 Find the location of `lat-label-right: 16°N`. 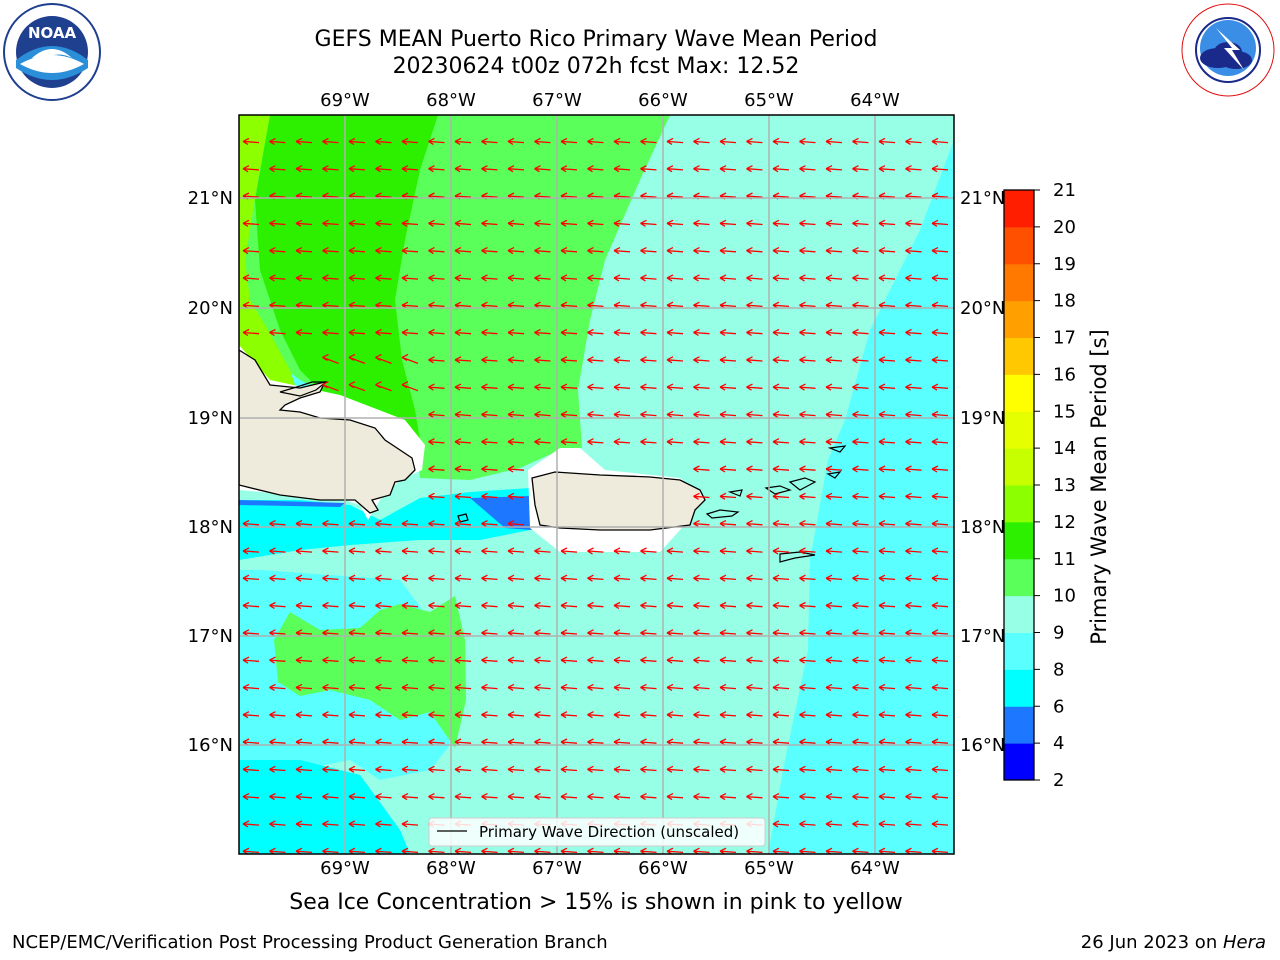

lat-label-right: 16°N is located at coordinates (982, 745).